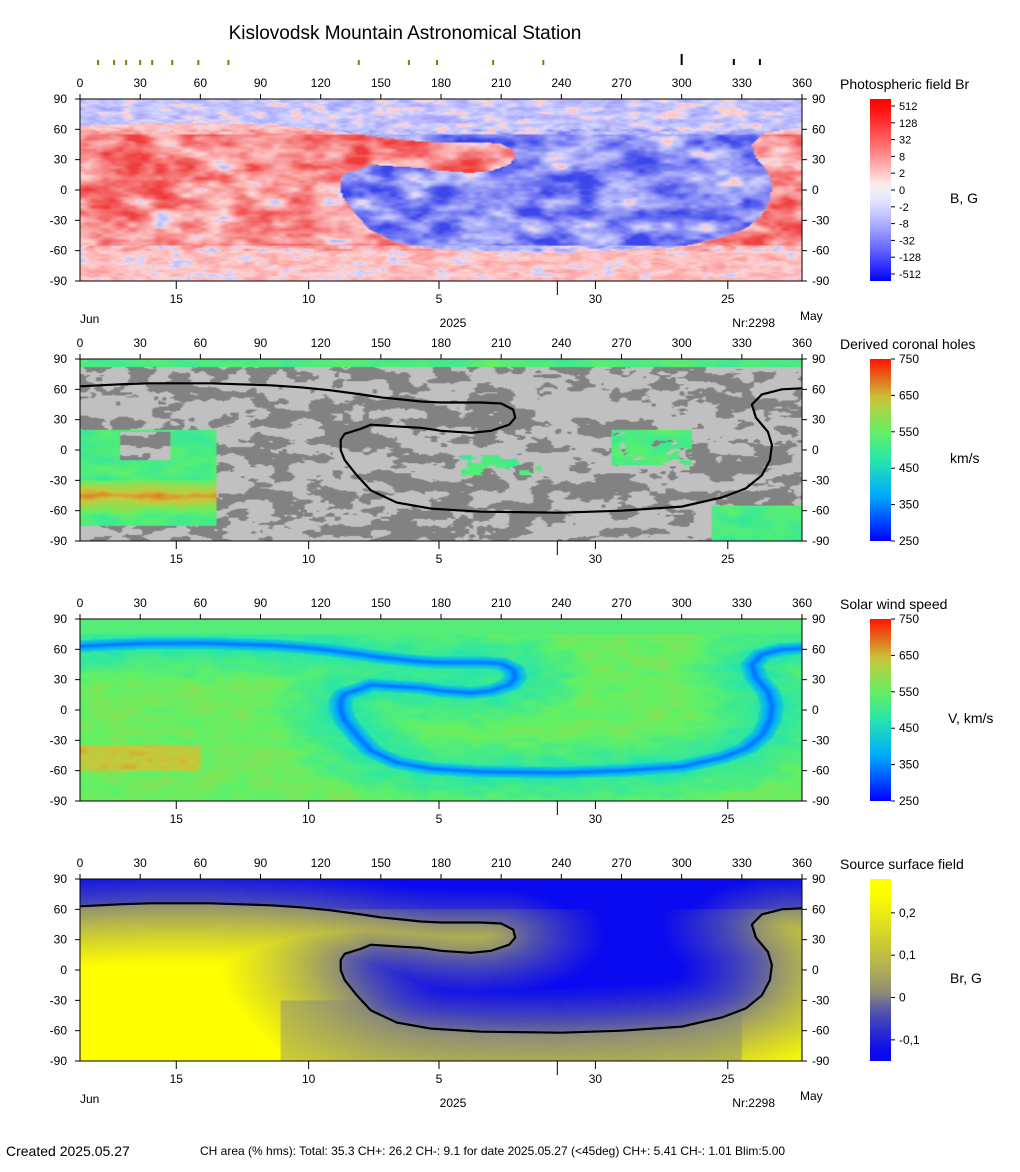 The image size is (1020, 1172). Describe the element at coordinates (59, 801) in the screenshot. I see `lat-tick-label-left: -90` at that location.